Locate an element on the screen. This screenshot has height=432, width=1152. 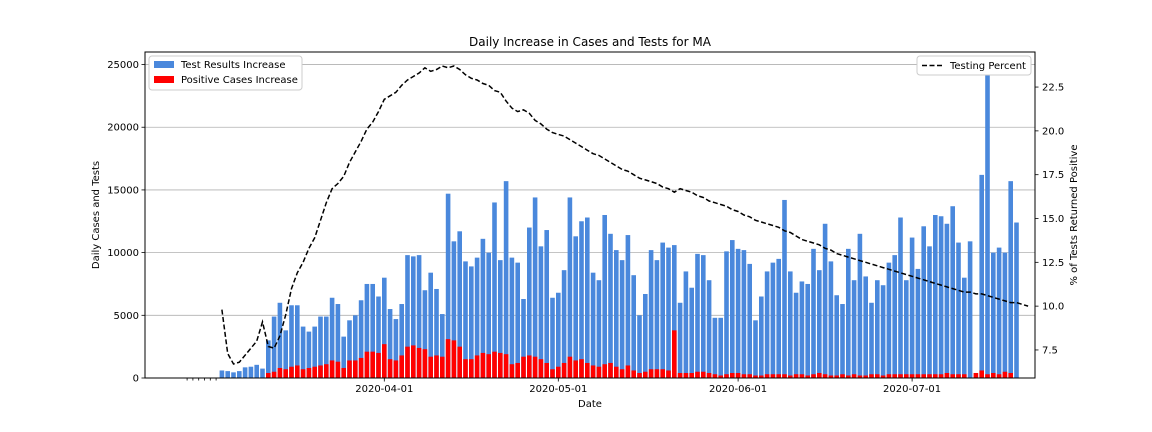
y-tick-label-15000: 15000 is located at coordinates (123, 190).